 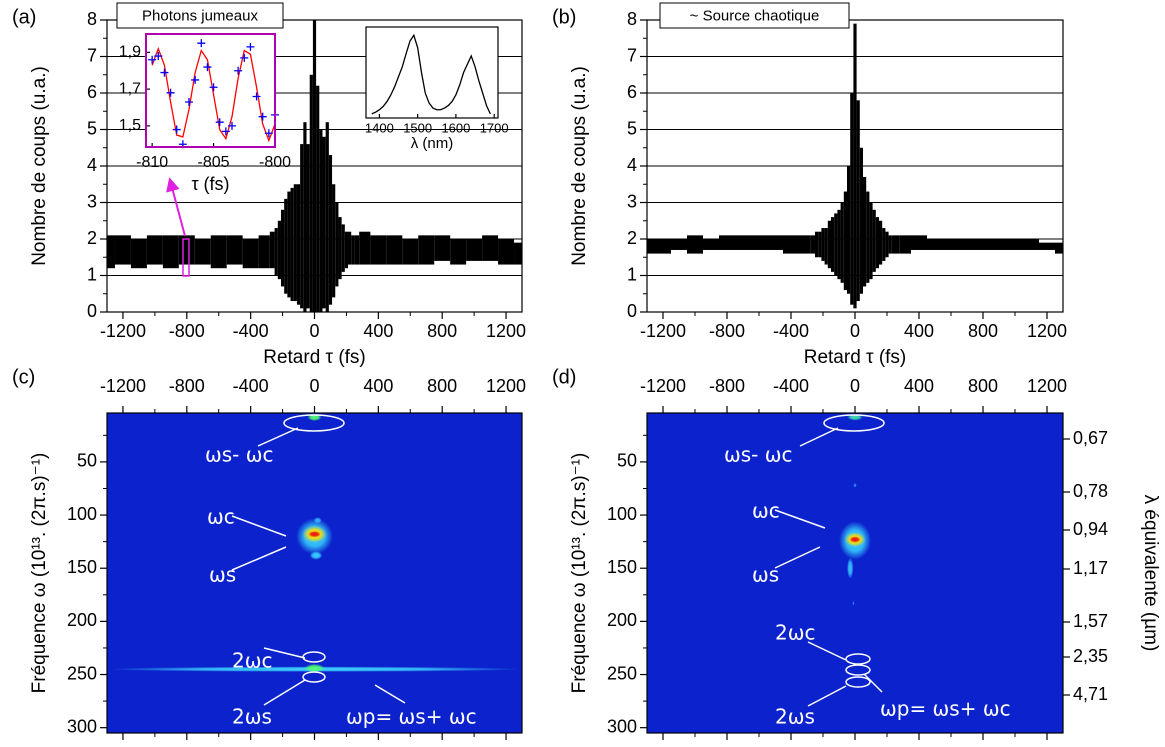 I want to click on inset-background, so click(x=210, y=90).